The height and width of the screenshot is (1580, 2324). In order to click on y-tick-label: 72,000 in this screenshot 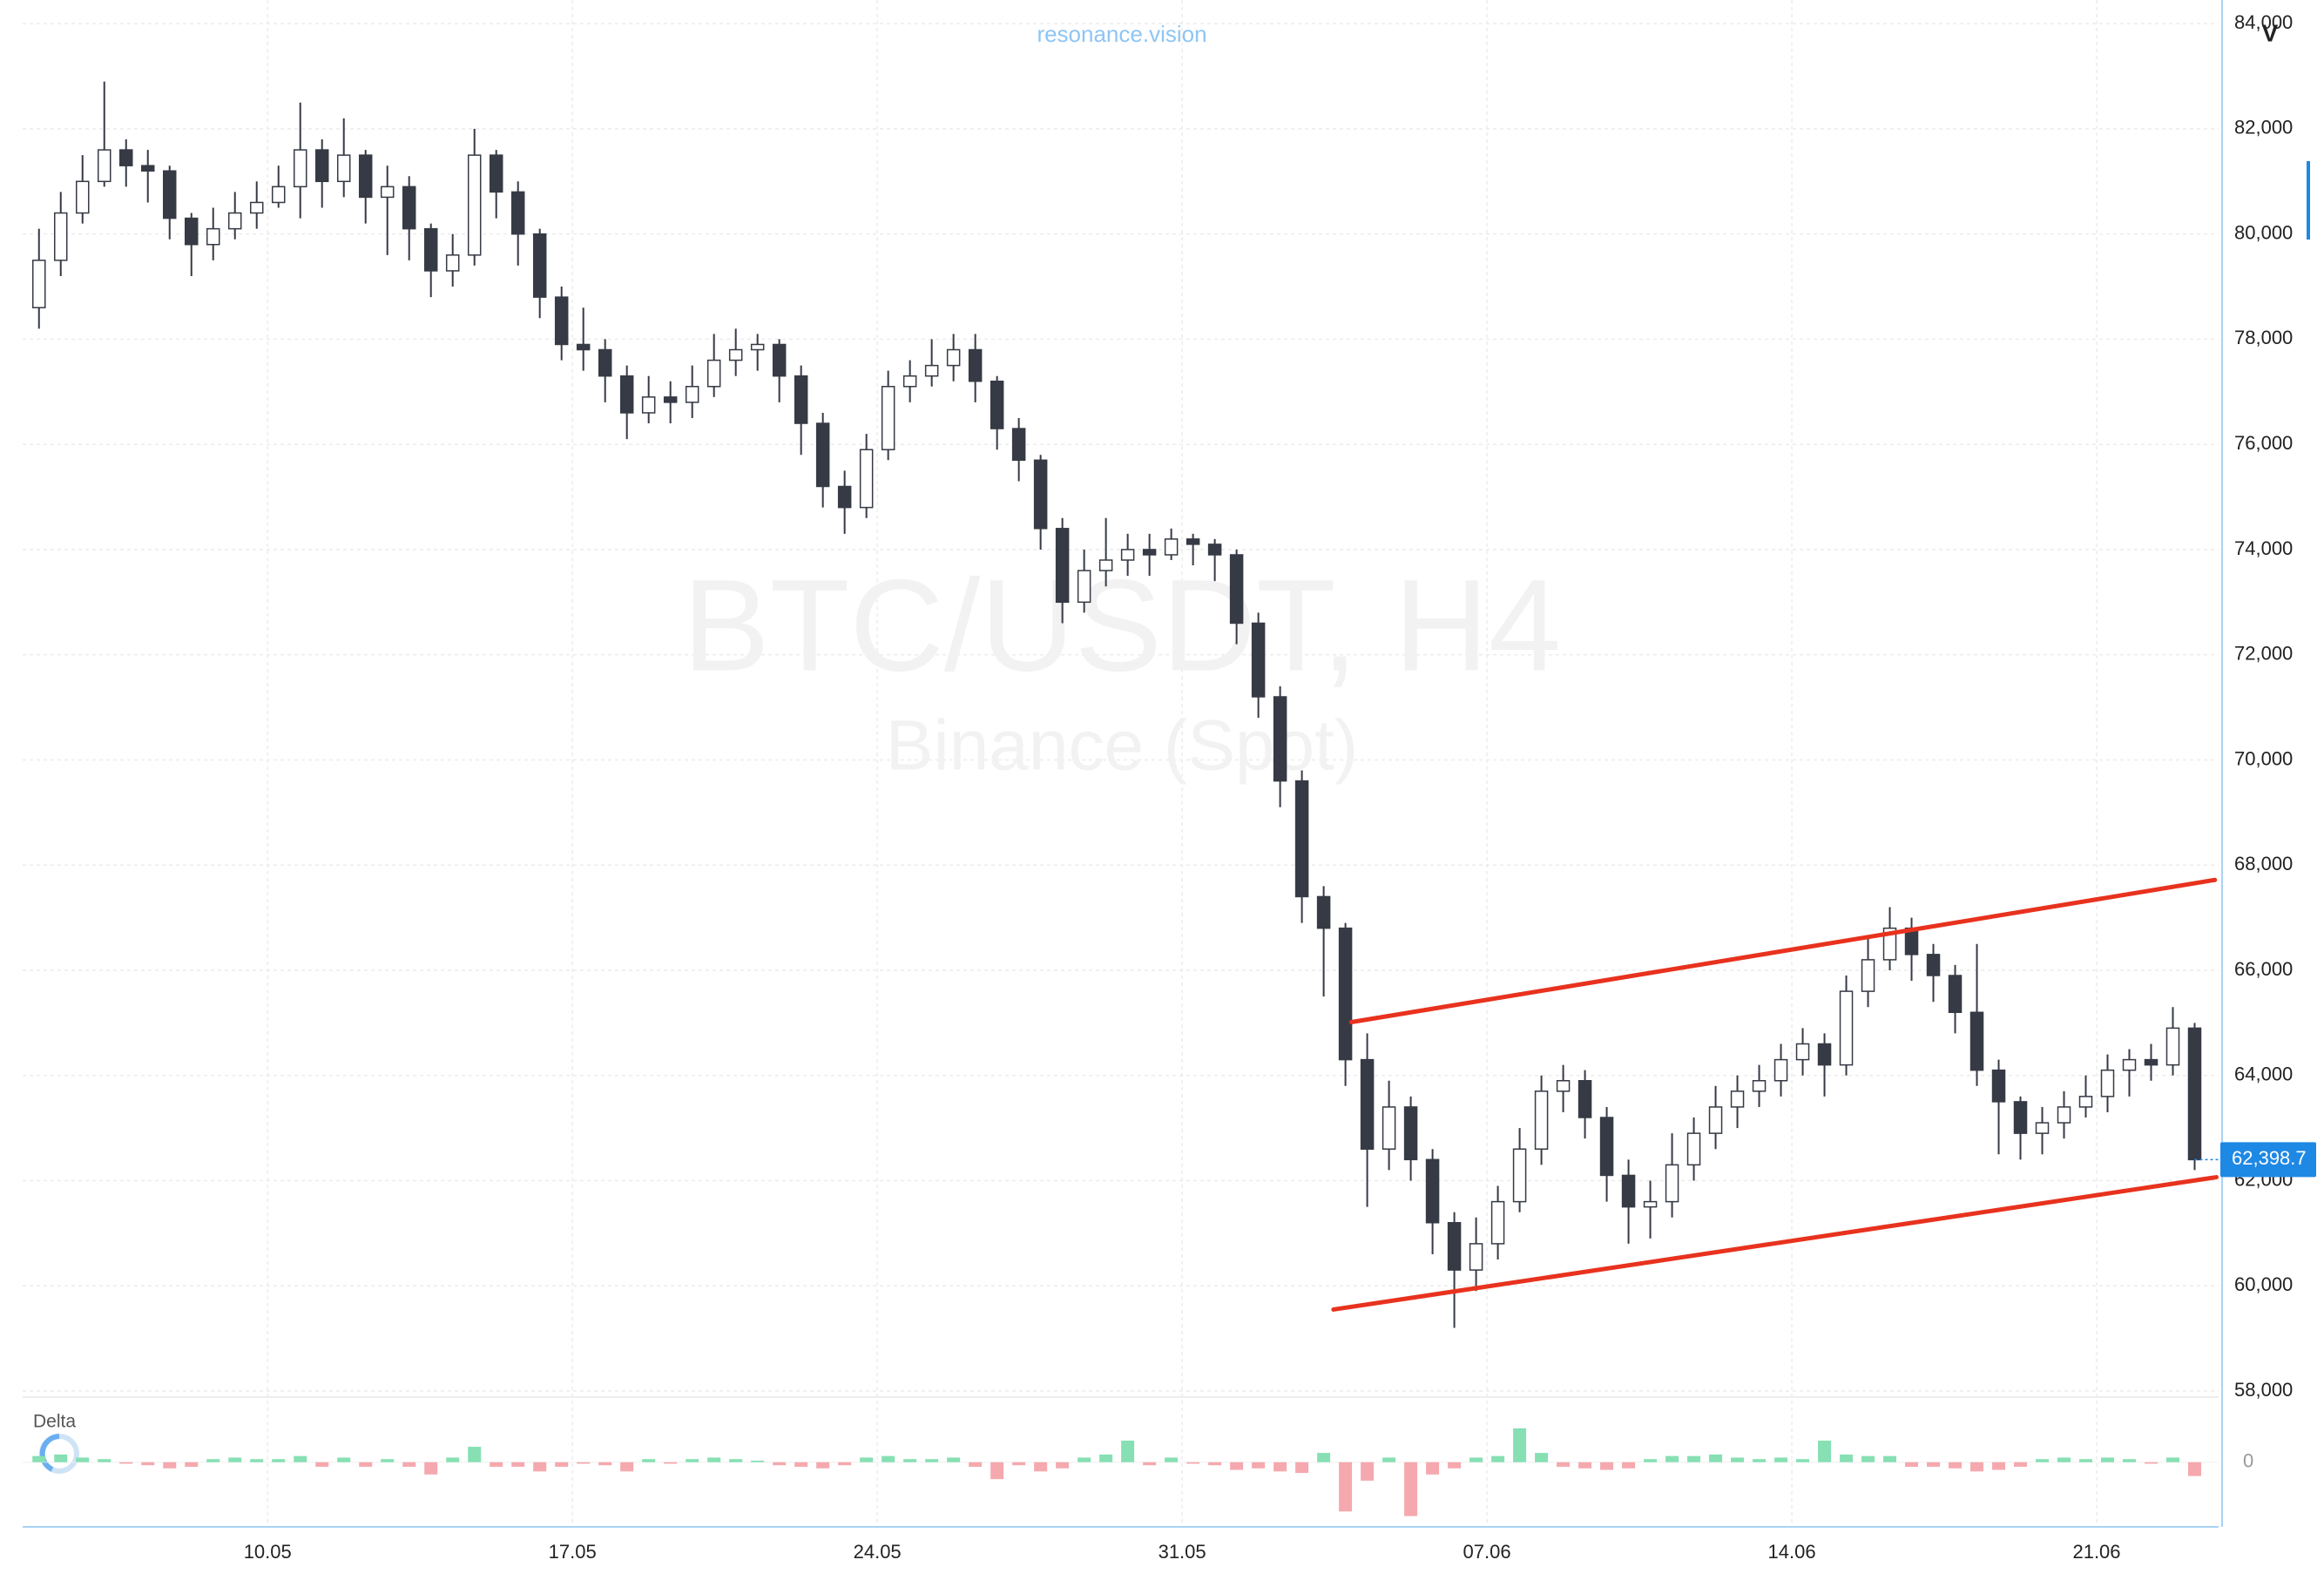, I will do `click(2263, 654)`.